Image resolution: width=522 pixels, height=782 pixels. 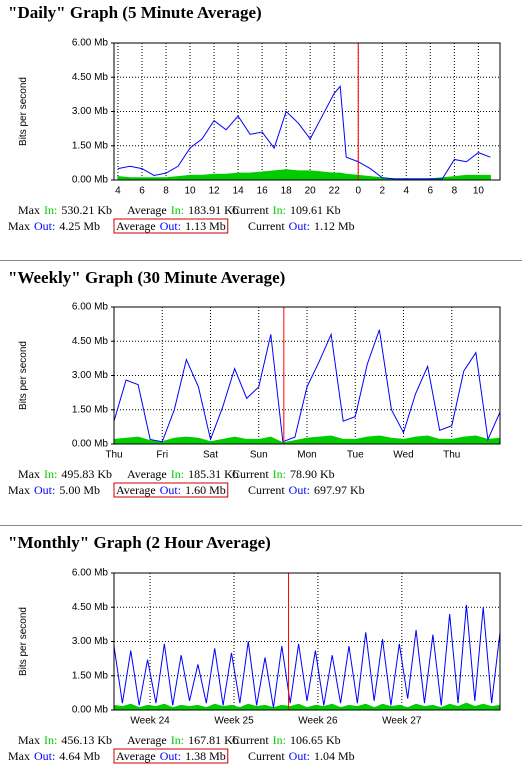 What do you see at coordinates (183, 740) in the screenshot?
I see `stat: Average In: 167.81 Kb` at bounding box center [183, 740].